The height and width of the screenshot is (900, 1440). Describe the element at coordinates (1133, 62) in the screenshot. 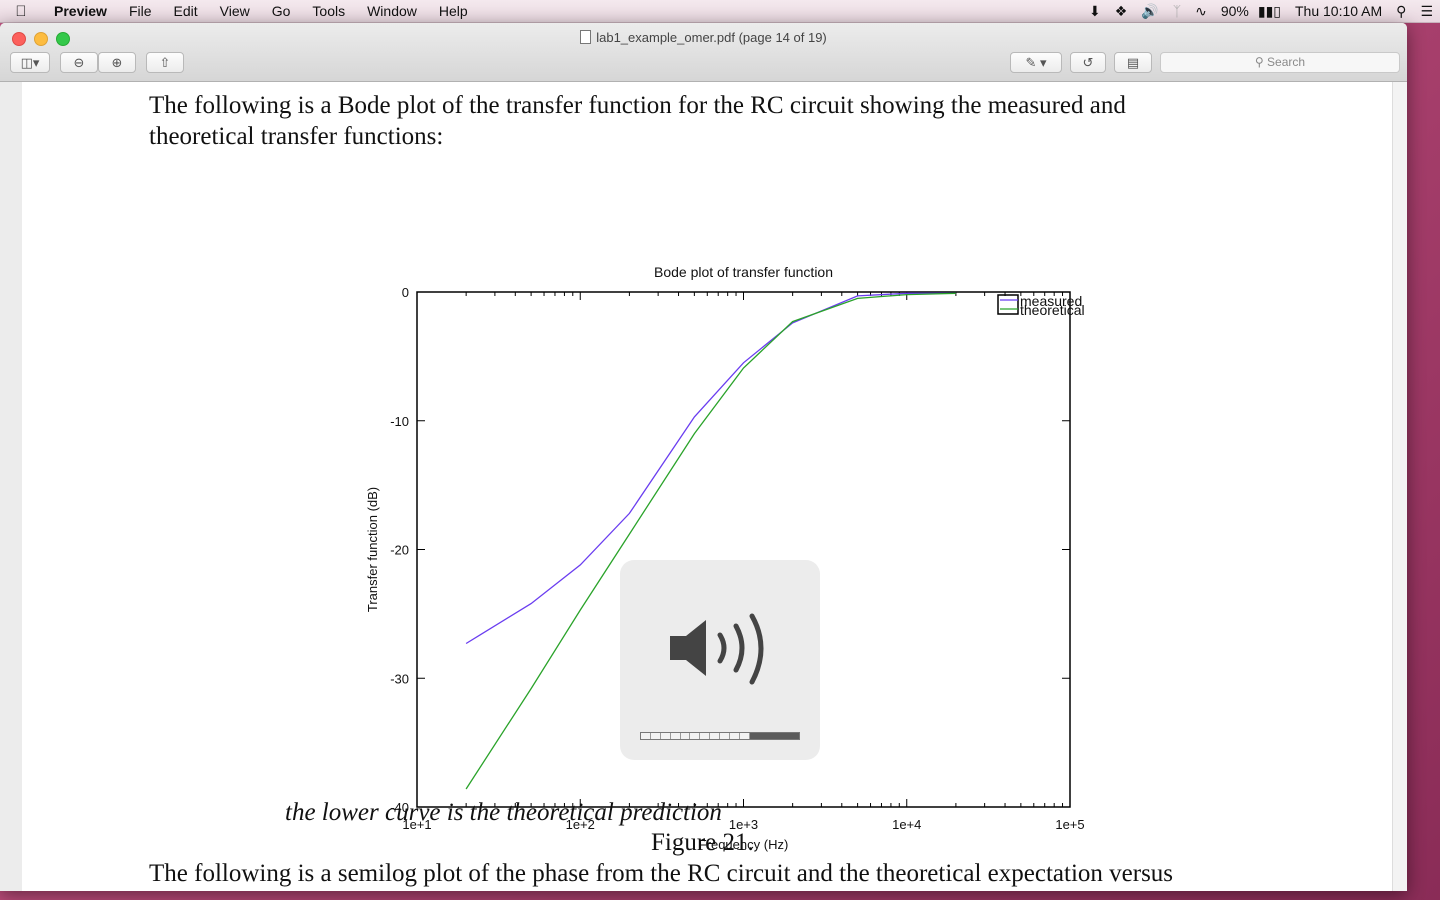

I see `toolbox-button: ▤` at that location.